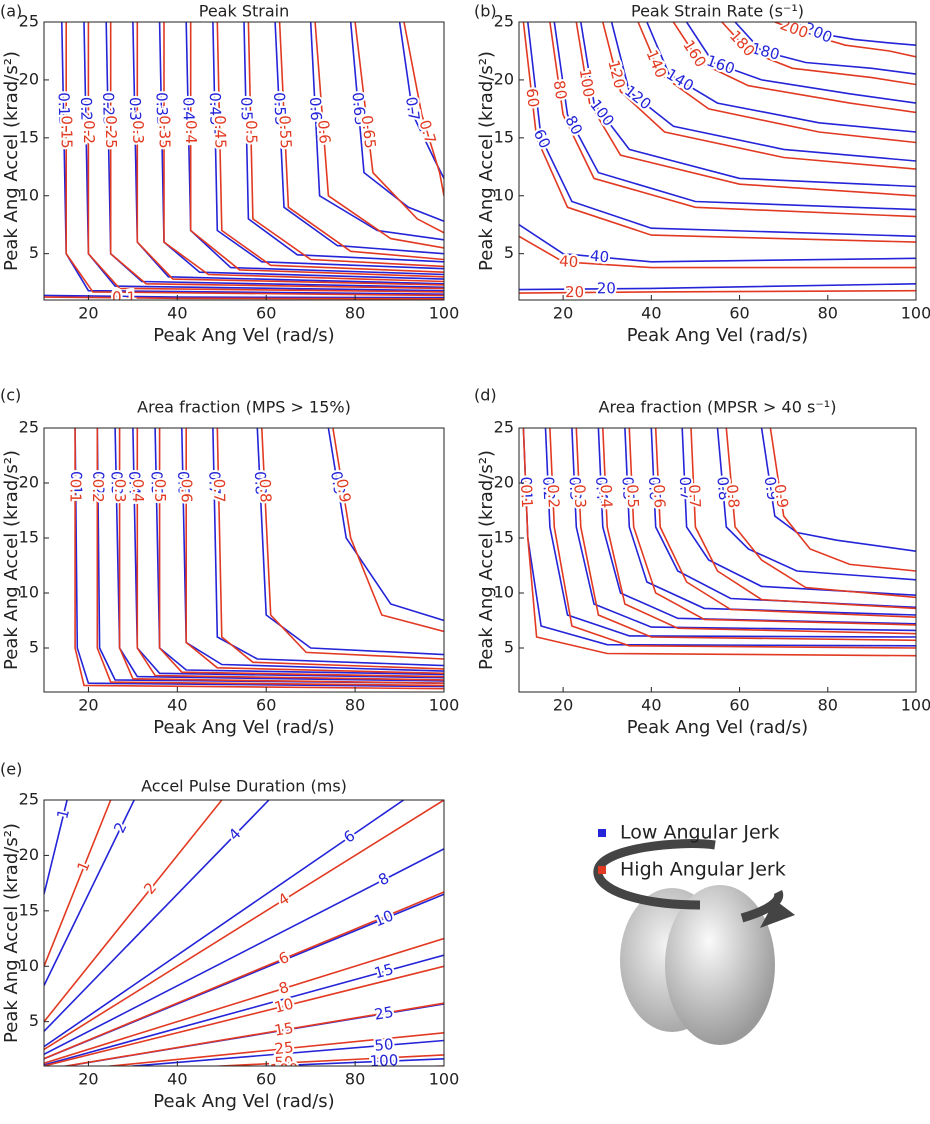 The height and width of the screenshot is (1124, 930). Describe the element at coordinates (358, 108) in the screenshot. I see `contour-label: 0.65` at that location.